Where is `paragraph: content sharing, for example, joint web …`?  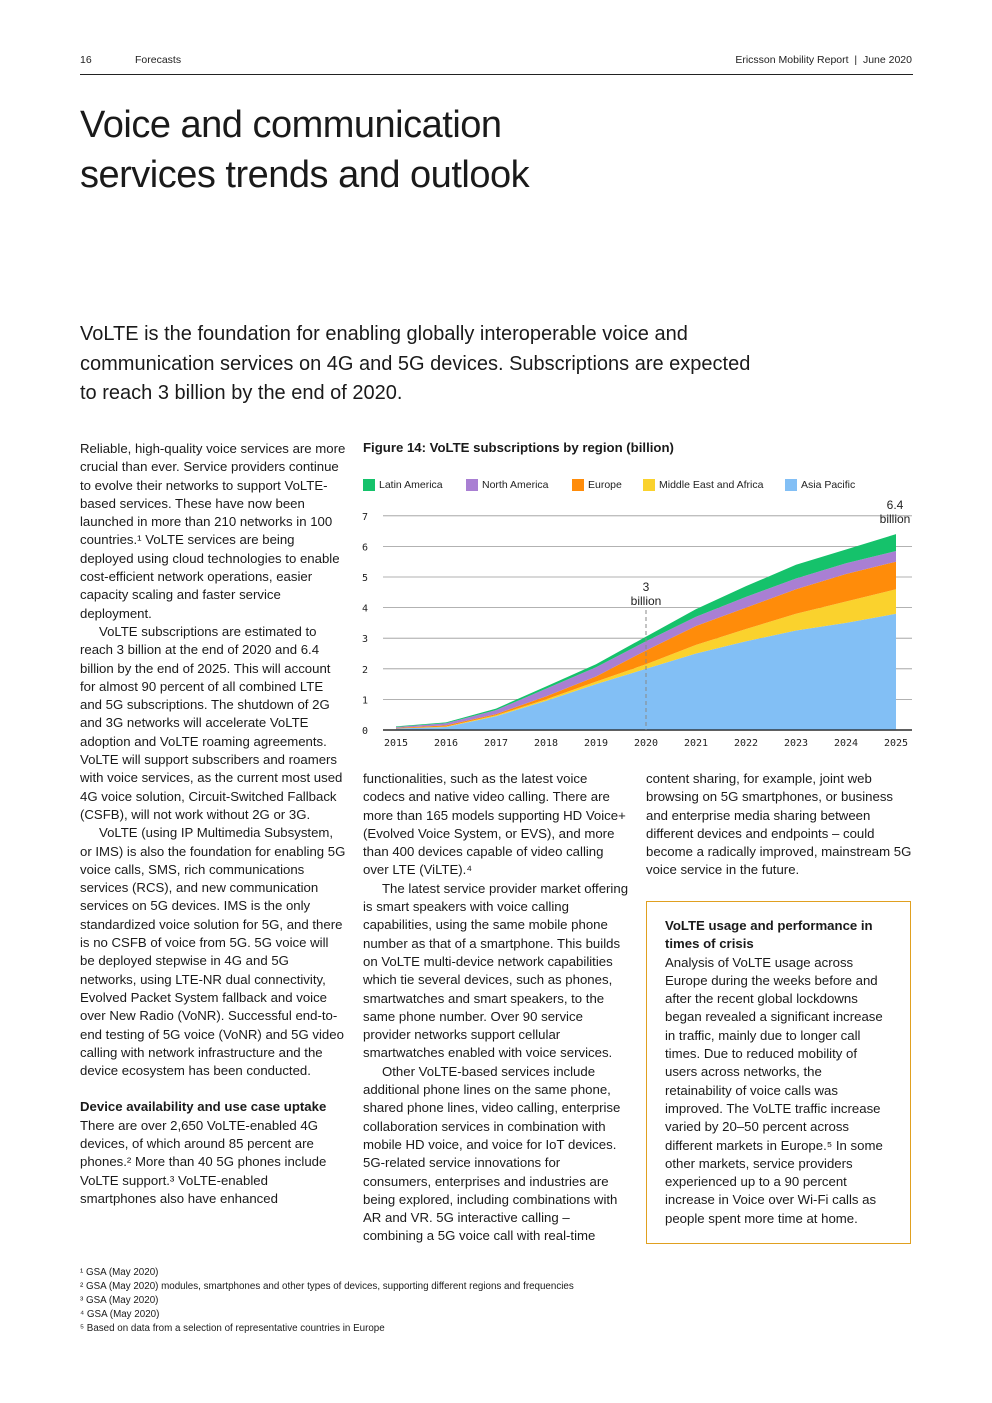 paragraph: content sharing, for example, joint web … is located at coordinates (779, 824).